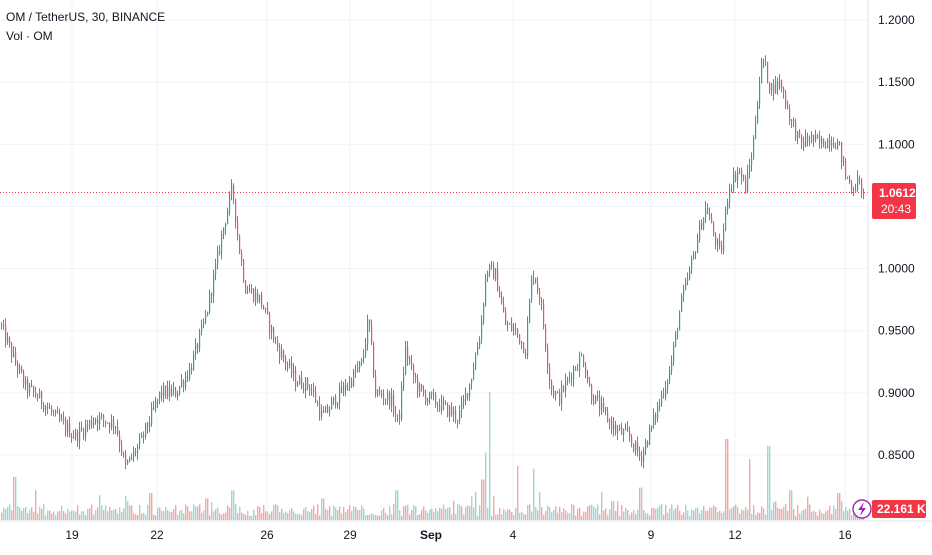 This screenshot has width=932, height=555. I want to click on time-tick-label: 22, so click(157, 535).